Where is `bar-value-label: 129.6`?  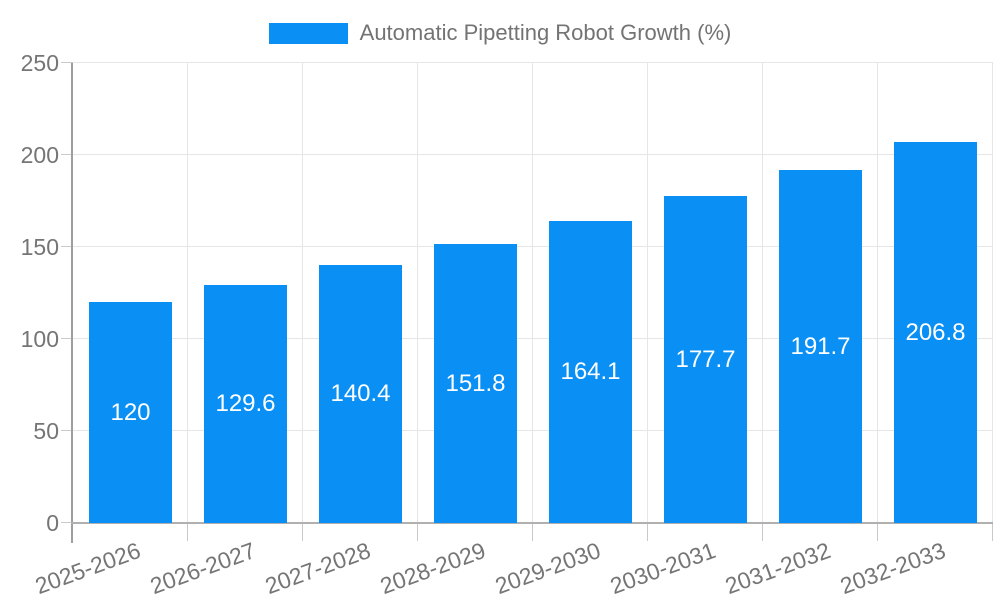 bar-value-label: 129.6 is located at coordinates (245, 403).